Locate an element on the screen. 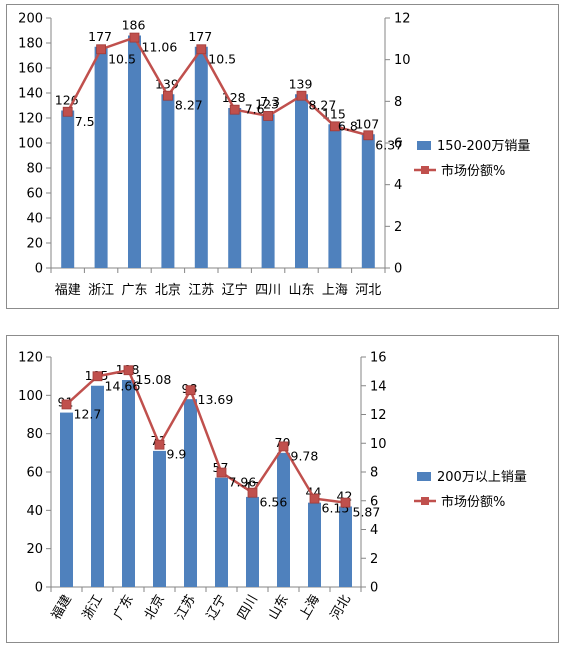 The image size is (565, 649). legend-line-label: 市场份额% is located at coordinates (473, 171).